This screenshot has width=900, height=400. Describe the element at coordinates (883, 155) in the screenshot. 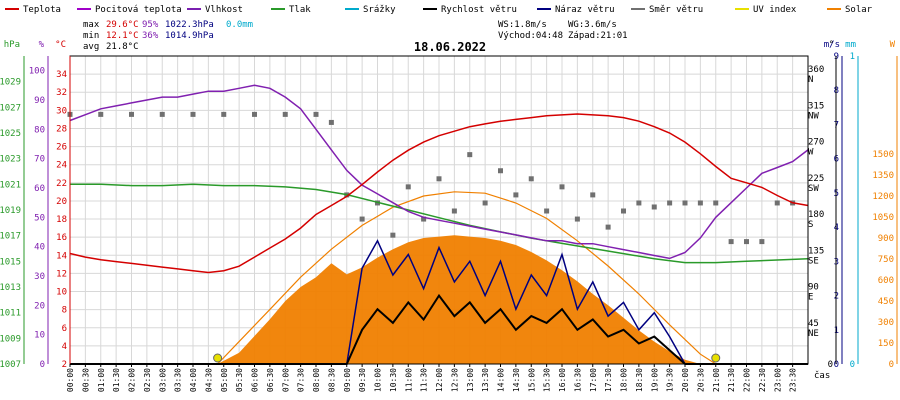

I see `solar-axis-tick-10: 1500` at that location.